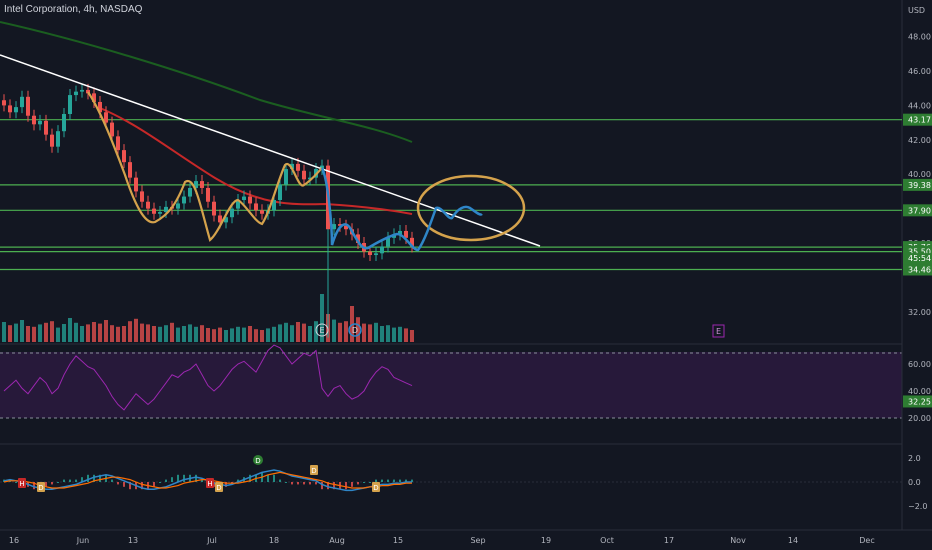  I want to click on countdown-box, so click(917, 259).